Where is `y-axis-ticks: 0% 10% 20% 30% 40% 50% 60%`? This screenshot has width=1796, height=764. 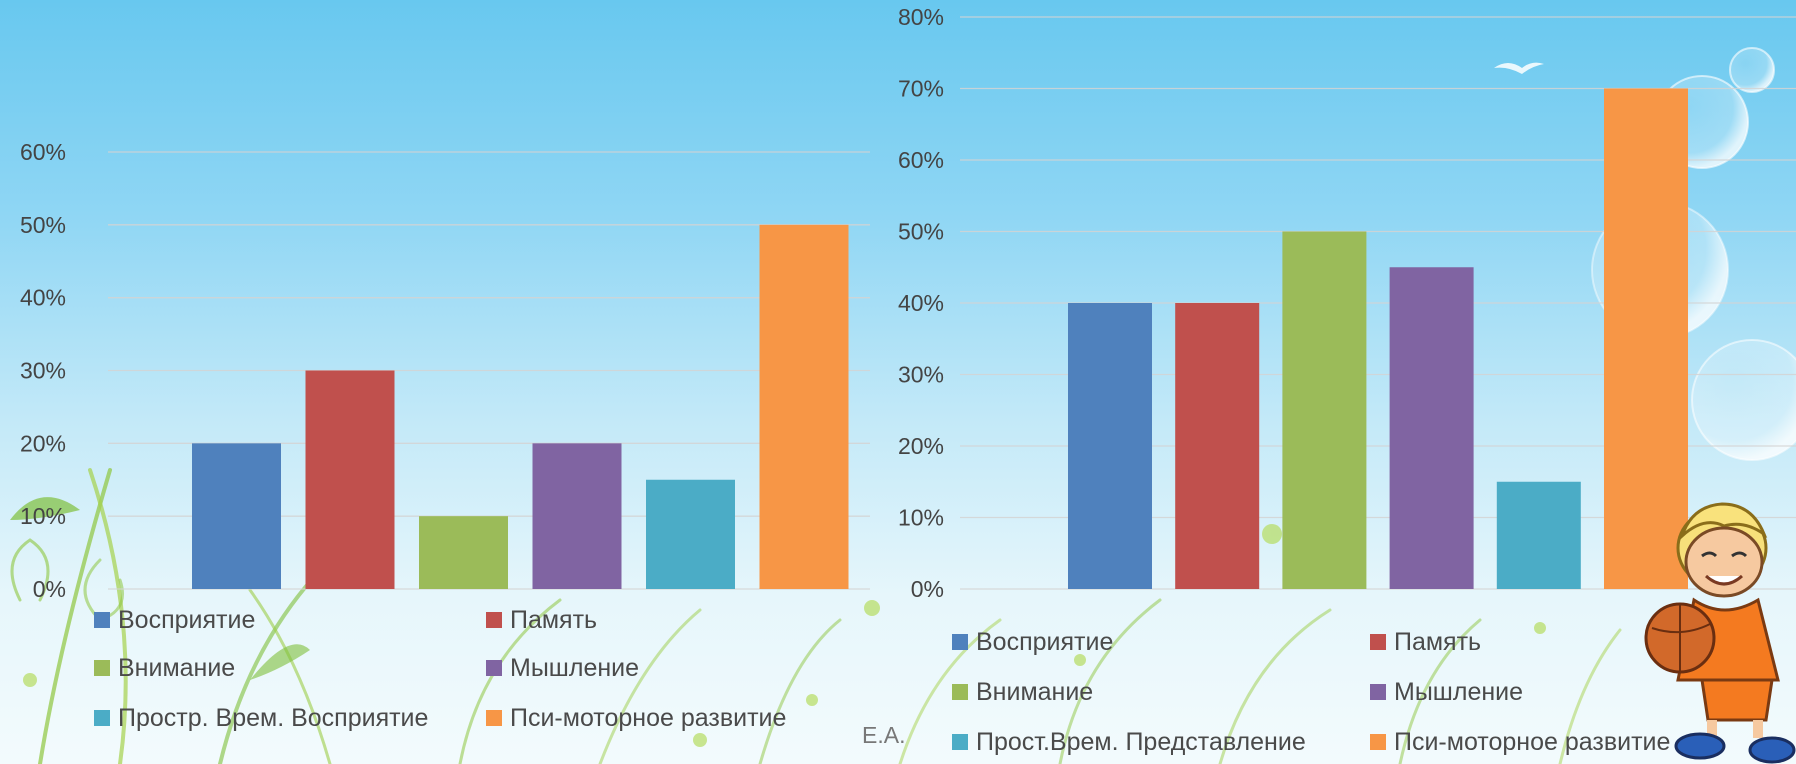 y-axis-ticks: 0% 10% 20% 30% 40% 50% 60% is located at coordinates (43, 370).